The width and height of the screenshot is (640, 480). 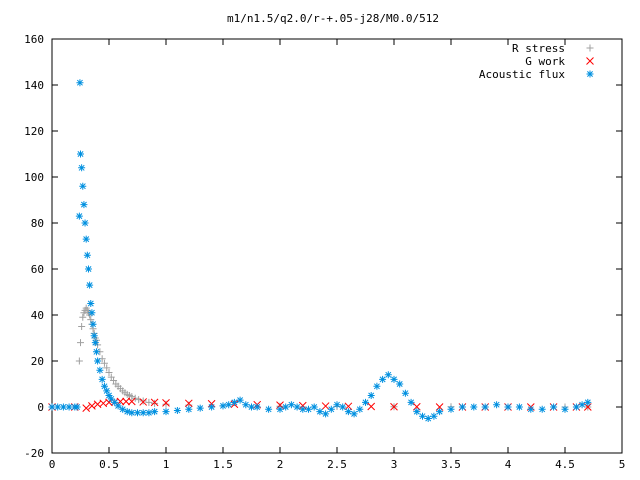 I want to click on legend-label: G work, so click(x=545, y=61).